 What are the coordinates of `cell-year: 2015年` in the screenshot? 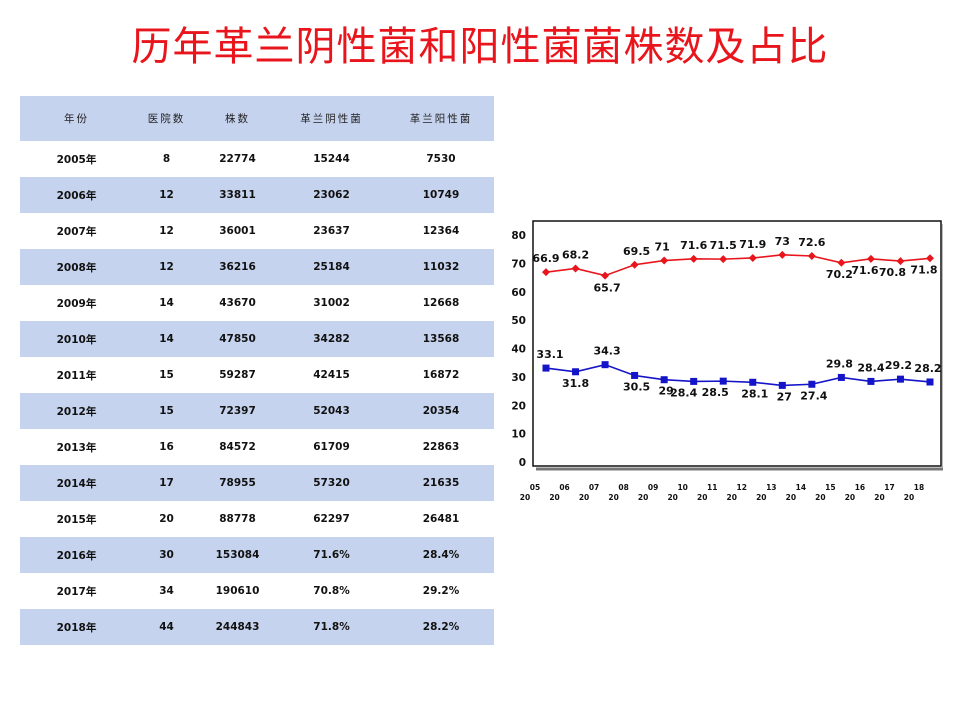 It's located at (76, 519).